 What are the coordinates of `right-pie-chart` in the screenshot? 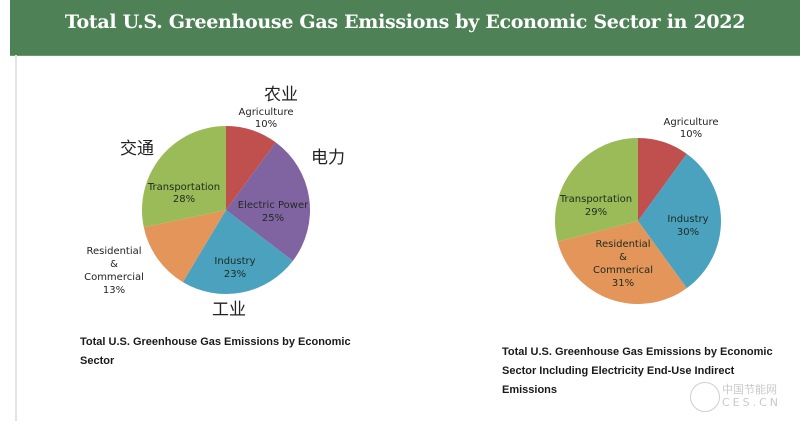 It's located at (638, 221).